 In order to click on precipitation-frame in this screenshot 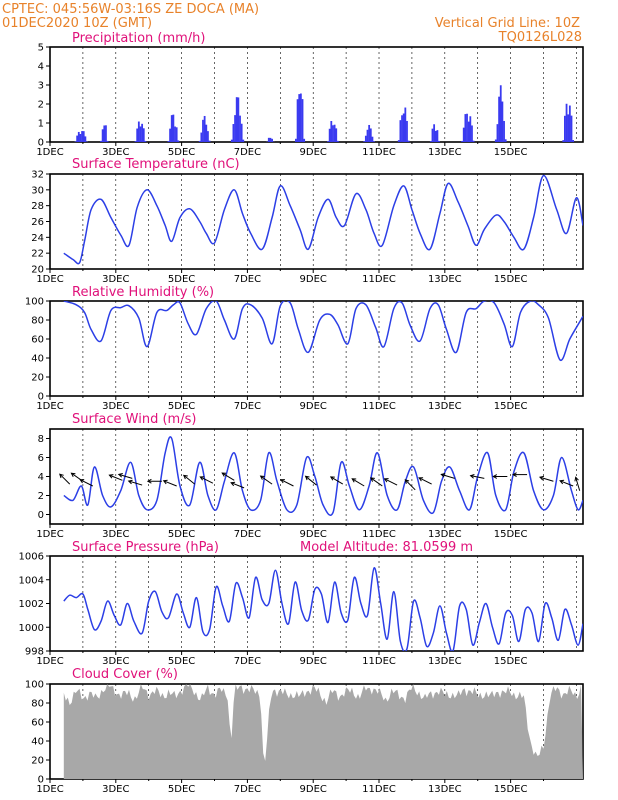, I will do `click(316, 94)`.